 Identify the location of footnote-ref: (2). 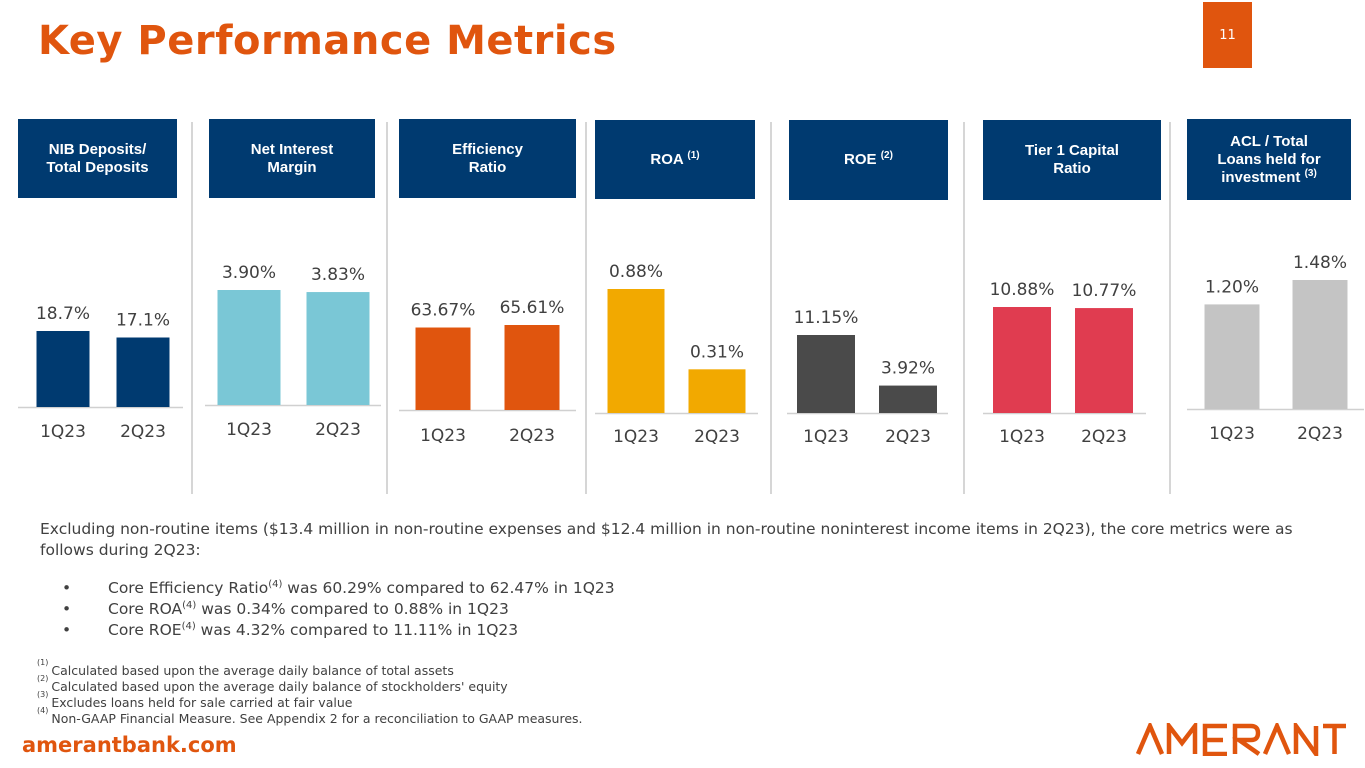
(886, 155).